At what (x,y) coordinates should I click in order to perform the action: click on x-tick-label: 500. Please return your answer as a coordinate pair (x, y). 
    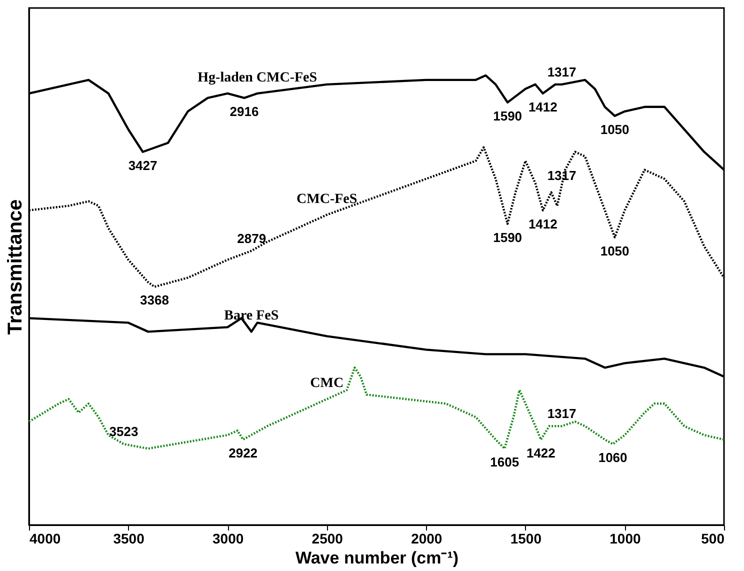
    Looking at the image, I should click on (713, 538).